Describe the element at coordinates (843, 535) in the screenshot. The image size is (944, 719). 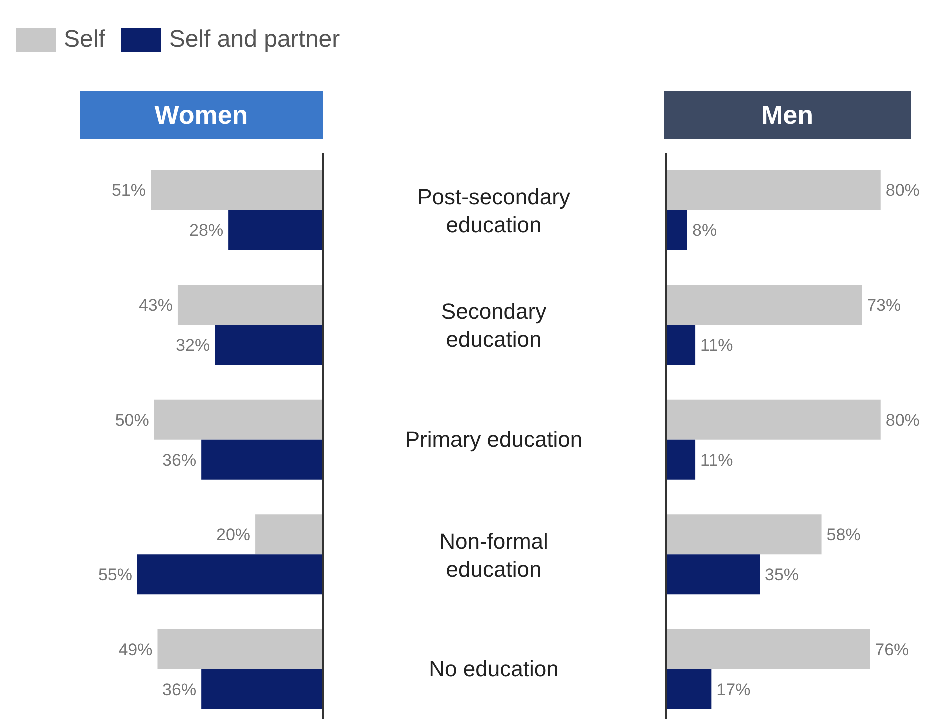
I see `data-label: 58%` at that location.